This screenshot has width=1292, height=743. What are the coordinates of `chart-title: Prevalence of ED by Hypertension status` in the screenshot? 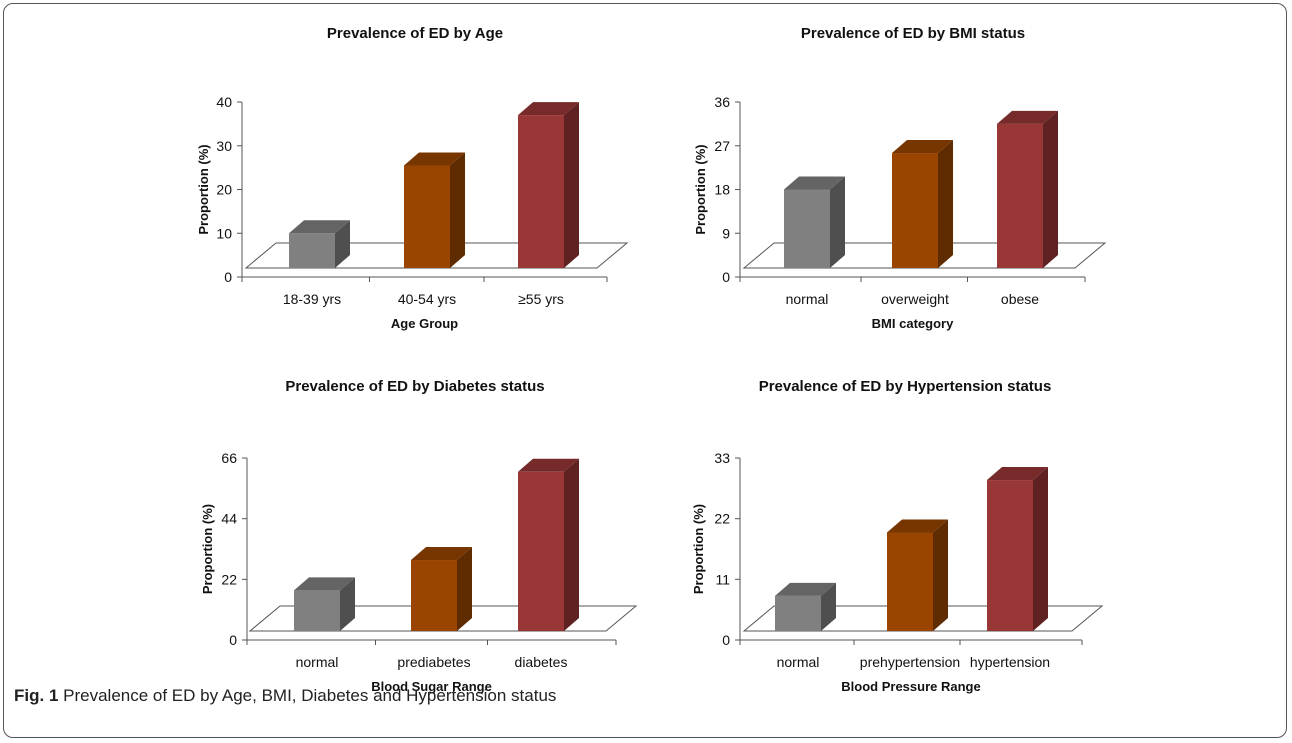 It's located at (905, 386).